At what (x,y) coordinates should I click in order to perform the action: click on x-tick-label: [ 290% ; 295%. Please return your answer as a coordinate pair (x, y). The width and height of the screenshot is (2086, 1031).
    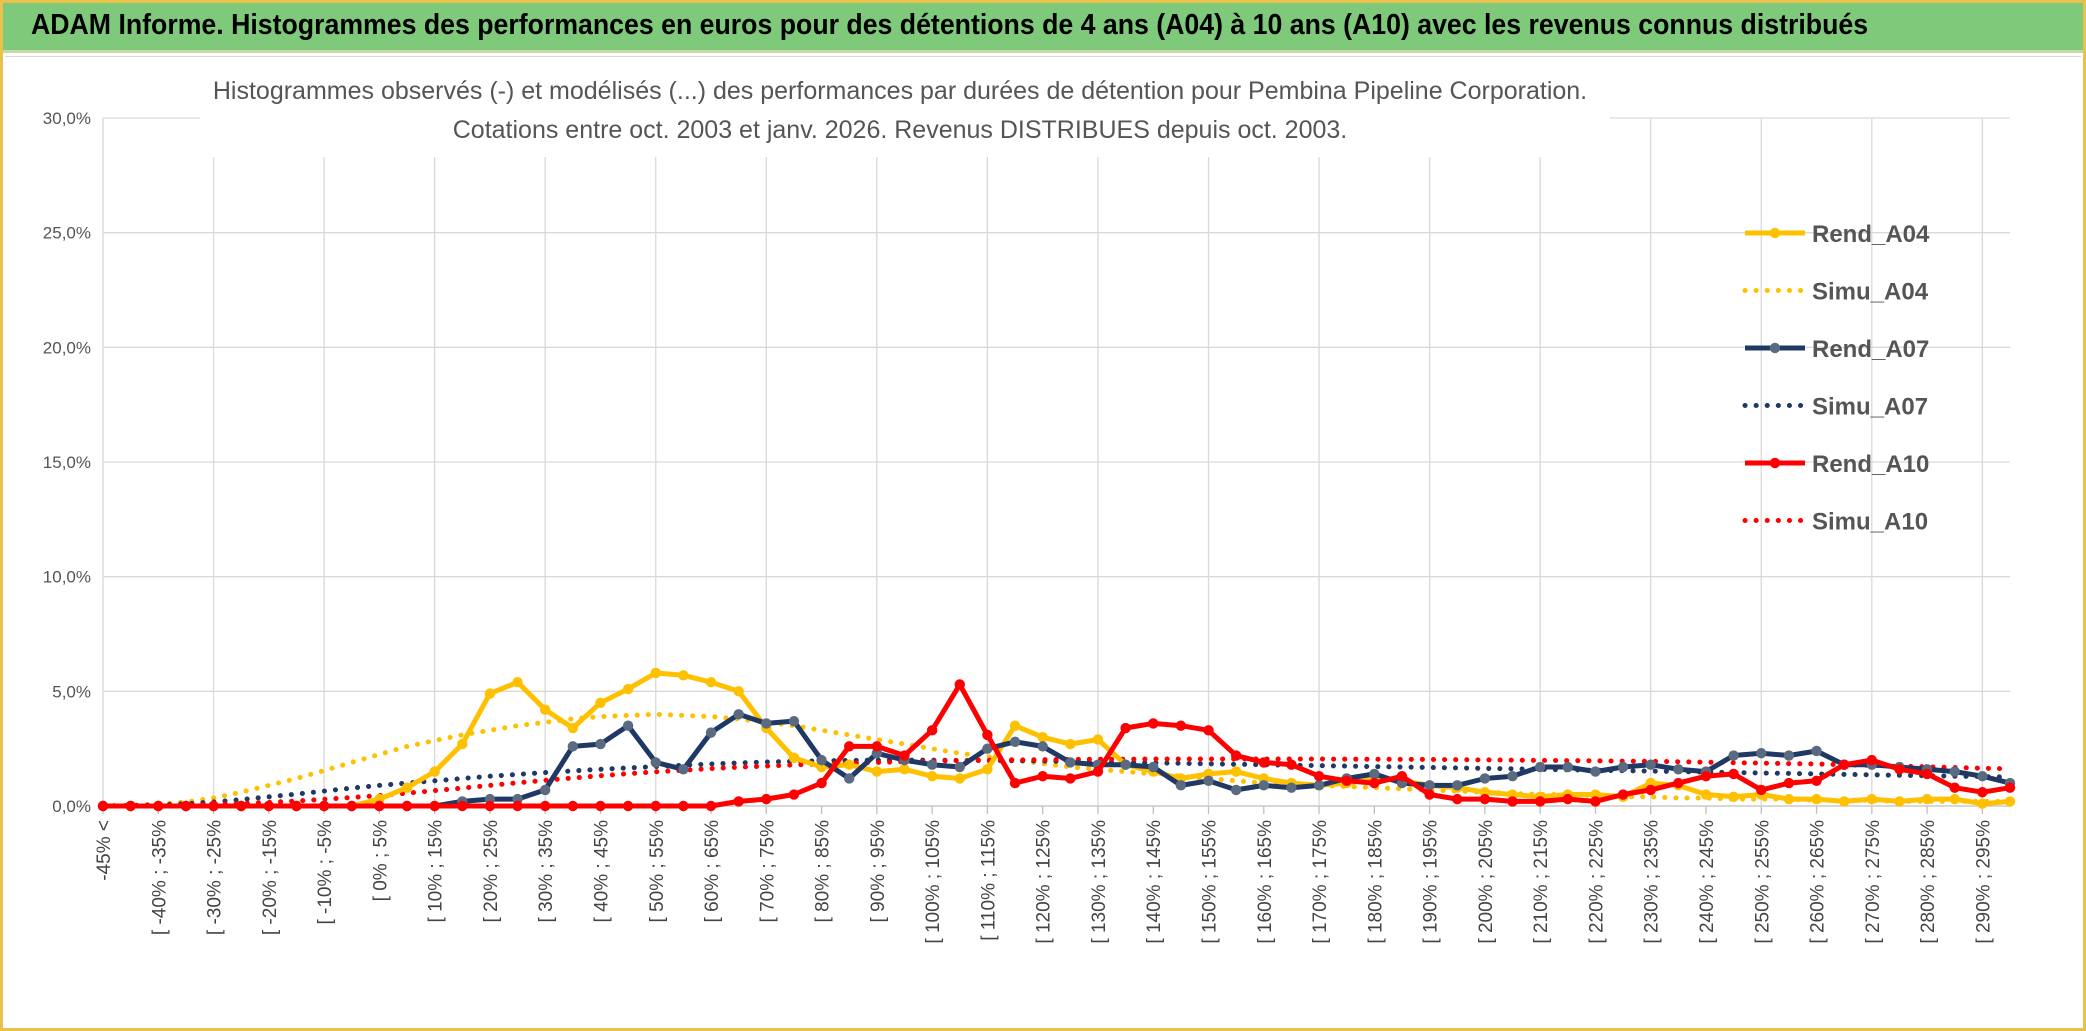
    Looking at the image, I should click on (1983, 882).